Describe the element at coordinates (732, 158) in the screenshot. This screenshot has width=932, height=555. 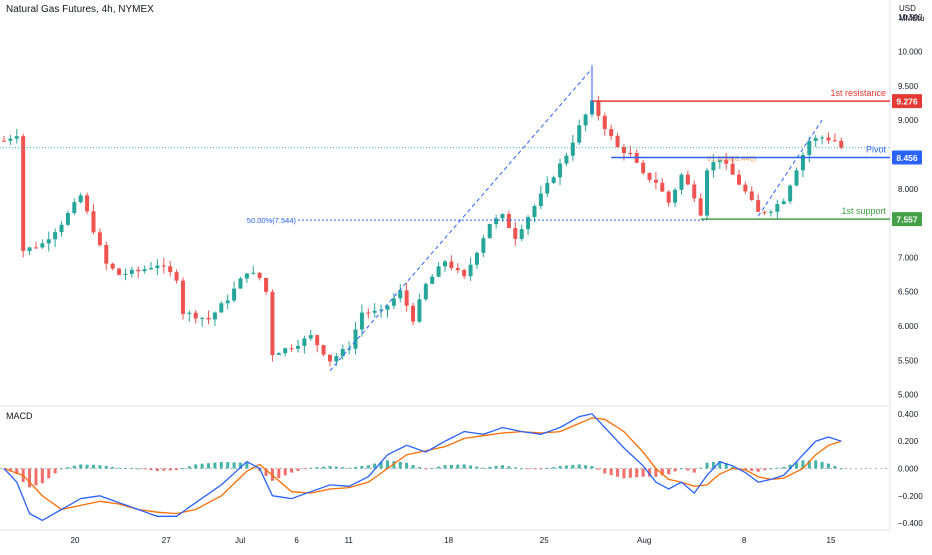
I see `fib618-label: 61.80%(8.446)` at that location.